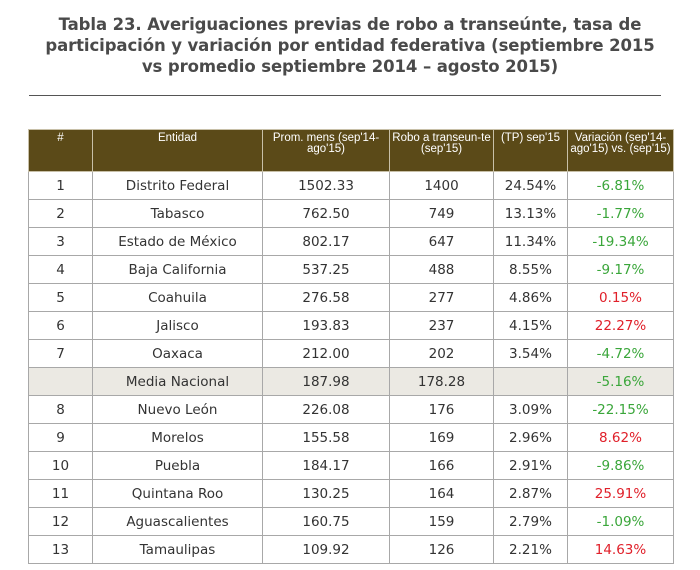 The height and width of the screenshot is (570, 700). I want to click on table-row: 8 Nuevo León 226.08 176 3.09% -22.15%, so click(351, 409).